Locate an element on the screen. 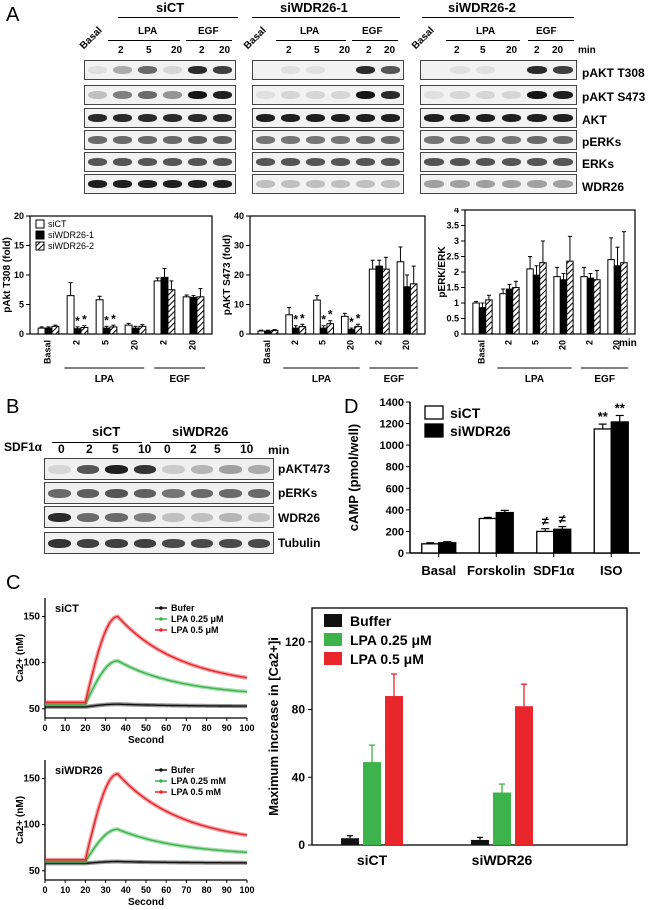  y-axis-label: Ca2+ (nM) is located at coordinates (20, 820).